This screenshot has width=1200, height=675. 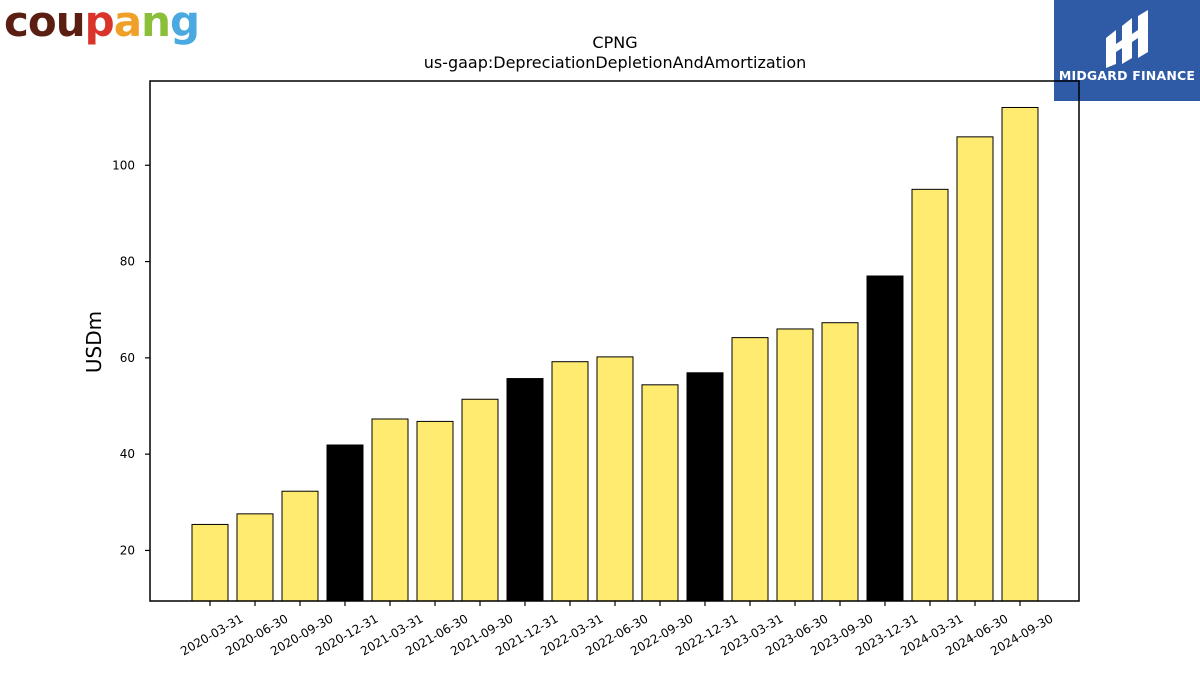 What do you see at coordinates (127, 358) in the screenshot?
I see `y-tick-label: 60` at bounding box center [127, 358].